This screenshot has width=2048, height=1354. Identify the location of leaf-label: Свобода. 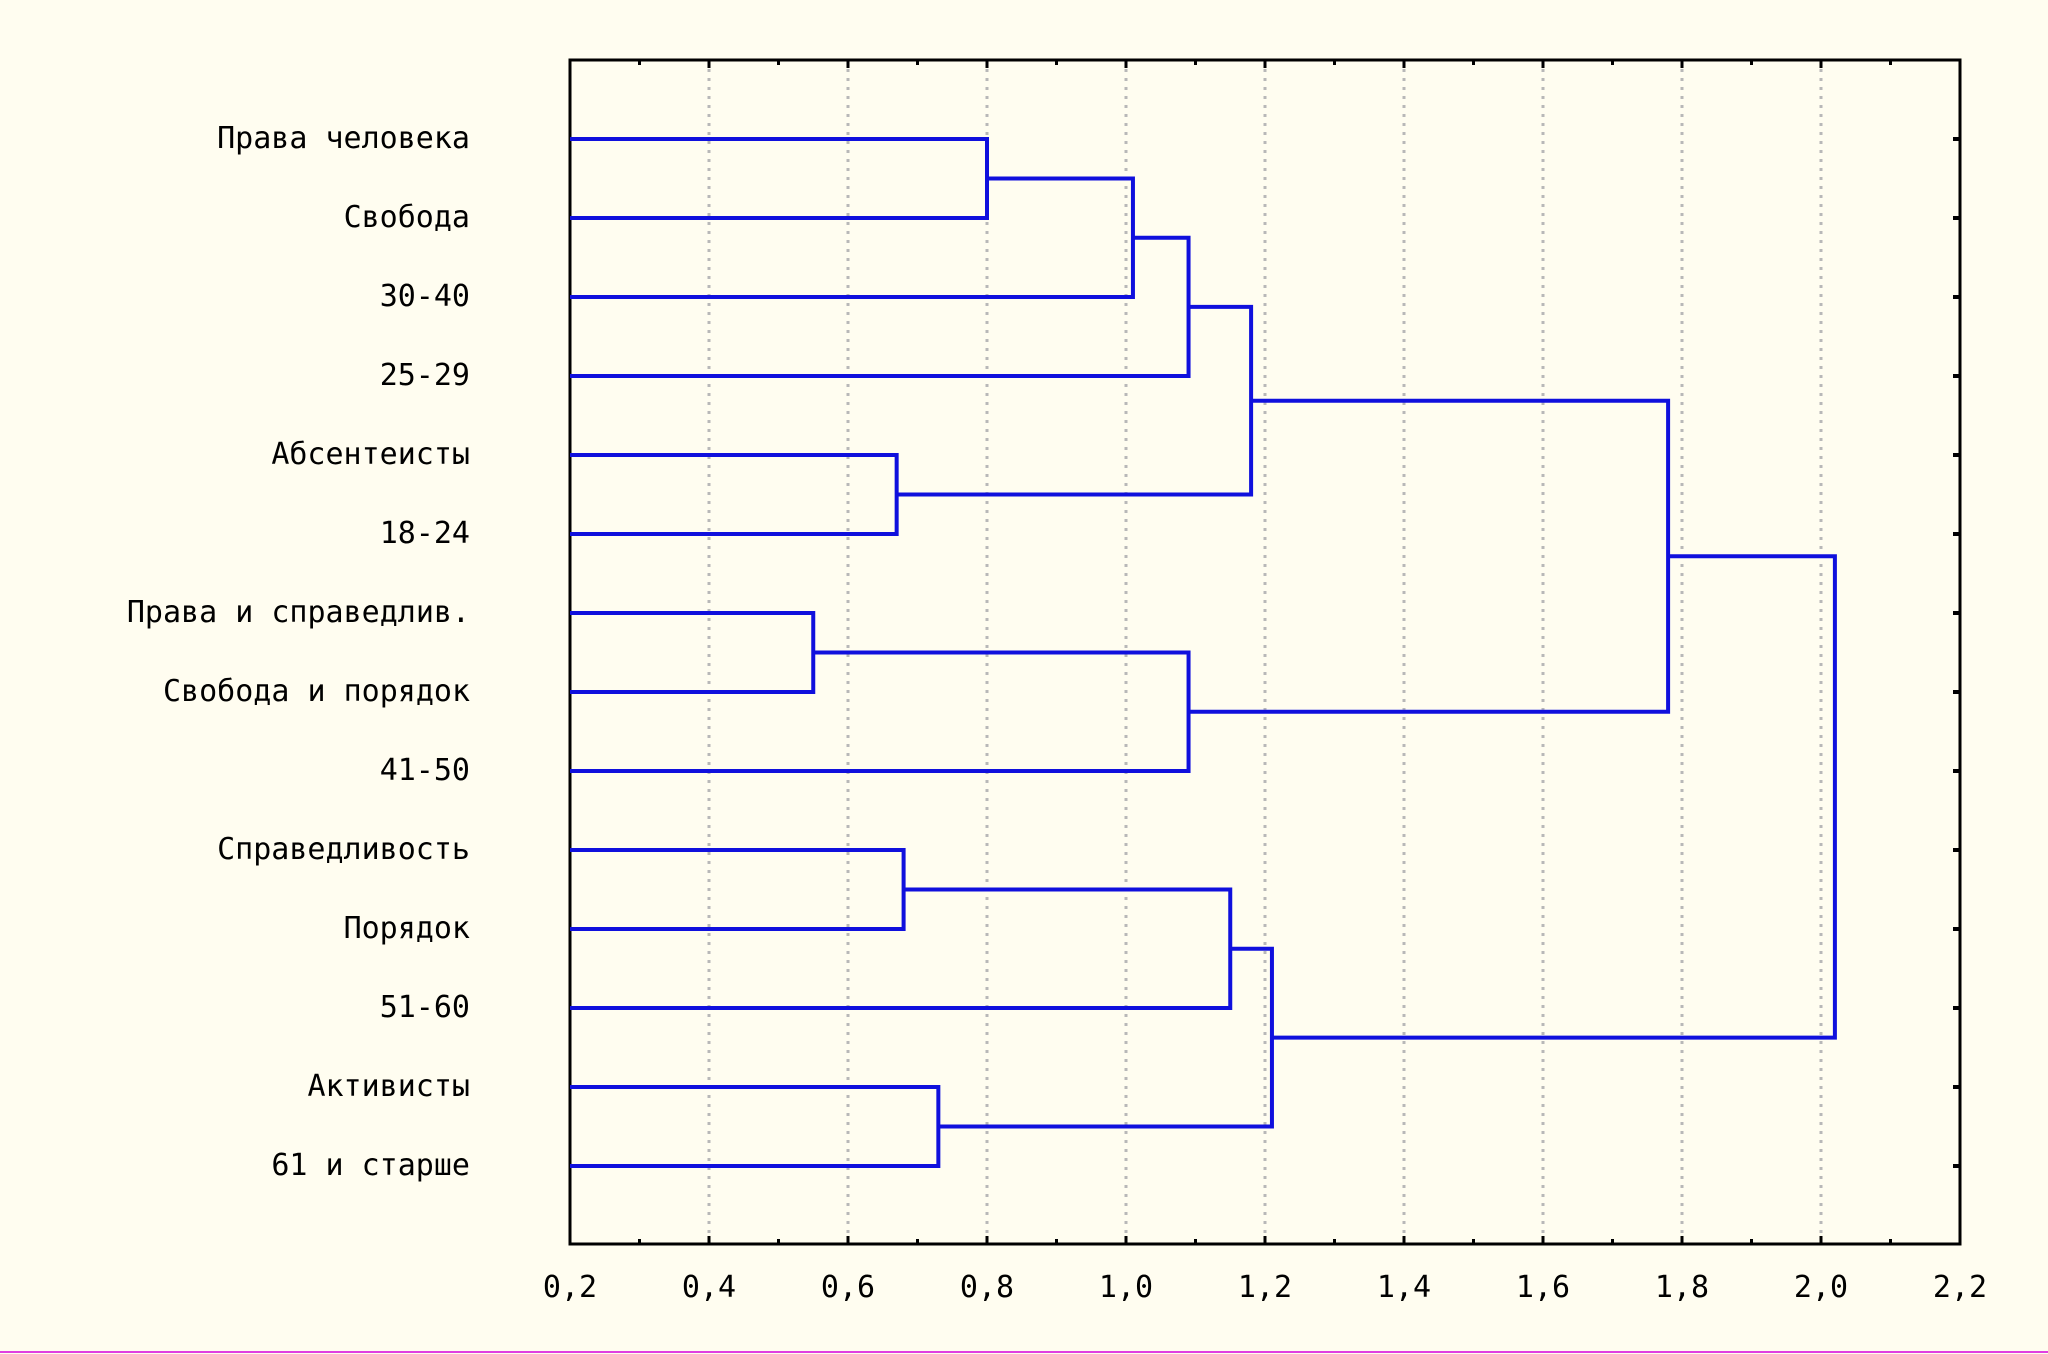
(407, 217).